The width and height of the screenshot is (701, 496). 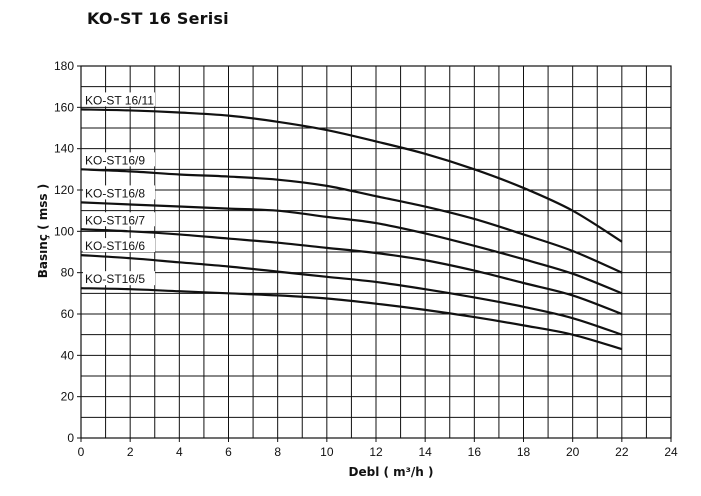 What do you see at coordinates (228, 452) in the screenshot?
I see `x-tick-label: 6` at bounding box center [228, 452].